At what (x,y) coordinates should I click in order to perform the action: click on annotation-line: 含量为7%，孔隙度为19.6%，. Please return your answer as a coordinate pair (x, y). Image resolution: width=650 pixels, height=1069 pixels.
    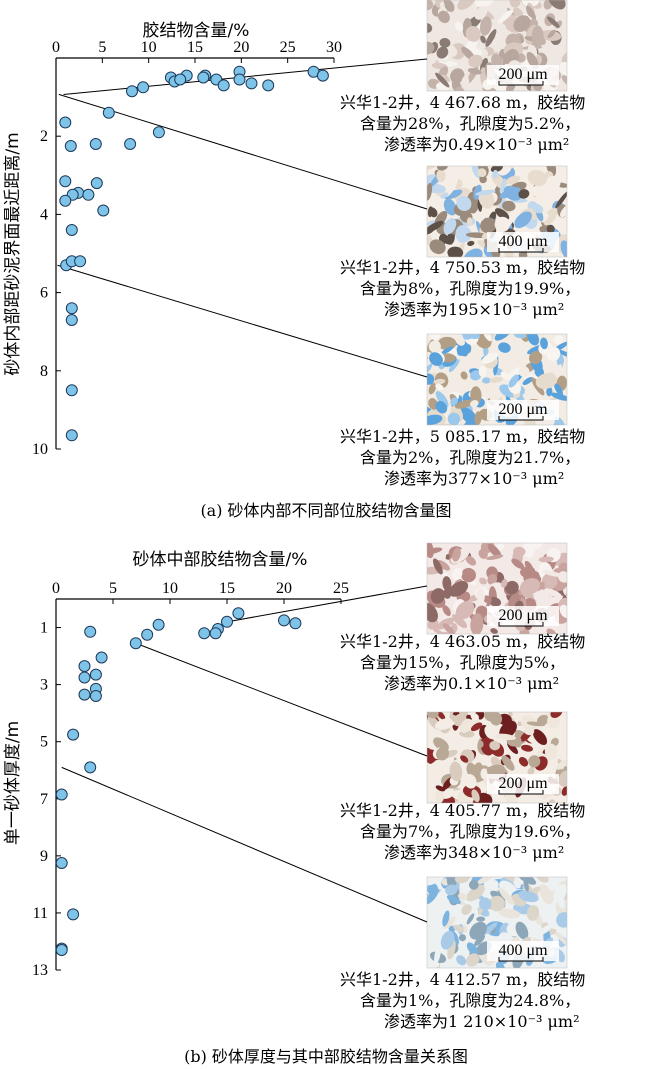
    Looking at the image, I should click on (470, 831).